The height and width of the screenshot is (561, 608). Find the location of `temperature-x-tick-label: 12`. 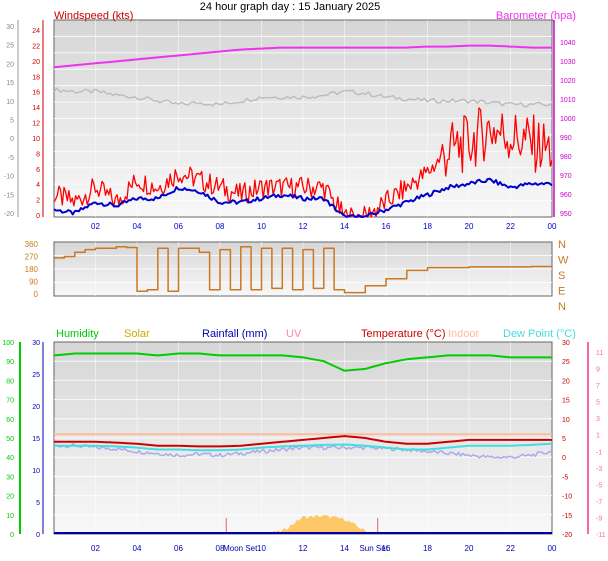

temperature-x-tick-label: 12 is located at coordinates (303, 548).